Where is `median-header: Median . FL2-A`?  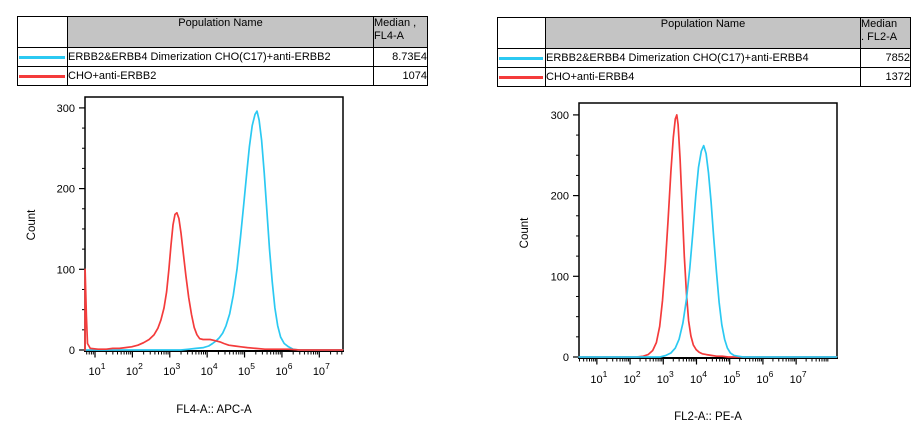
median-header: Median . FL2-A is located at coordinates (885, 33).